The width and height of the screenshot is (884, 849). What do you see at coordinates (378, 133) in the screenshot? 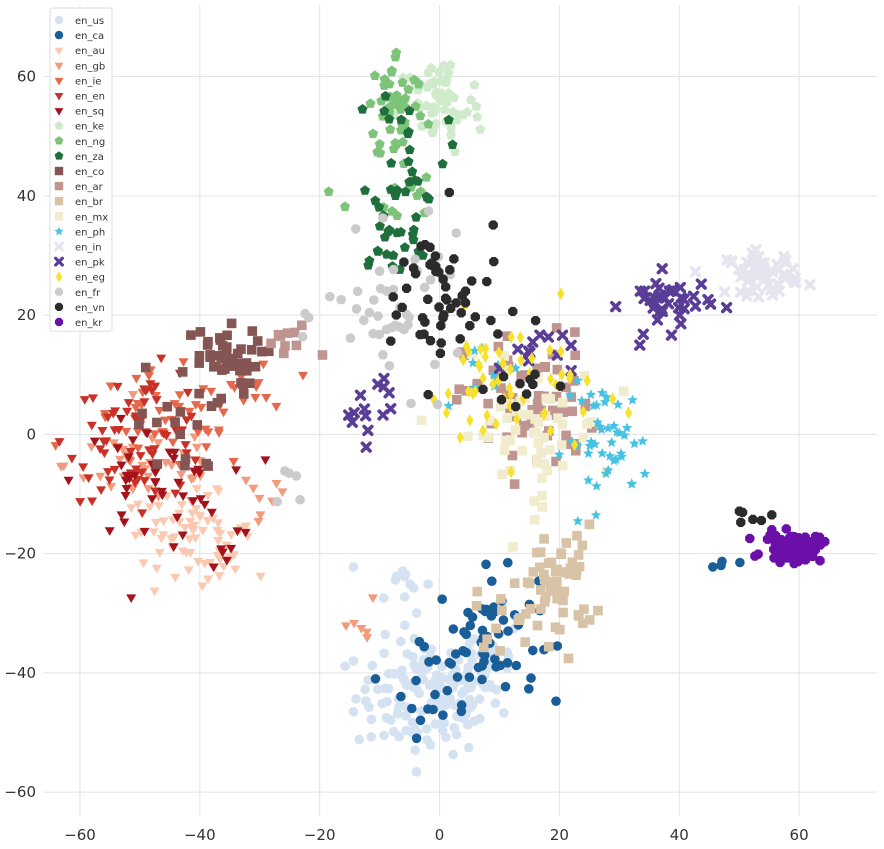
I see `series-en-ng` at bounding box center [378, 133].